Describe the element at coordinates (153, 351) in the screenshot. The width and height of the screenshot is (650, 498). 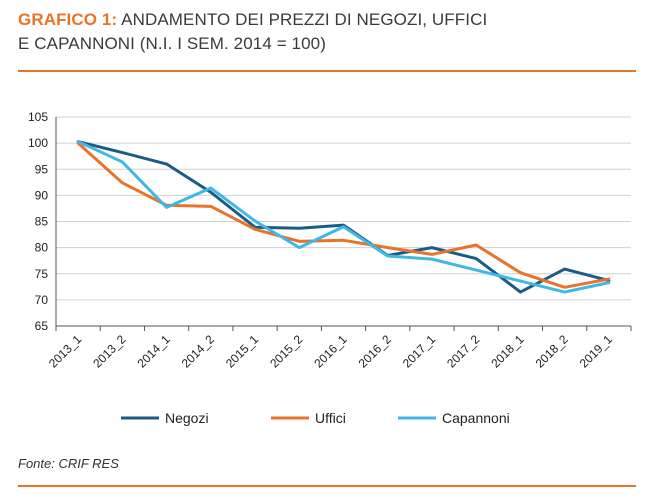
I see `x-tick-label: 2014_1` at that location.